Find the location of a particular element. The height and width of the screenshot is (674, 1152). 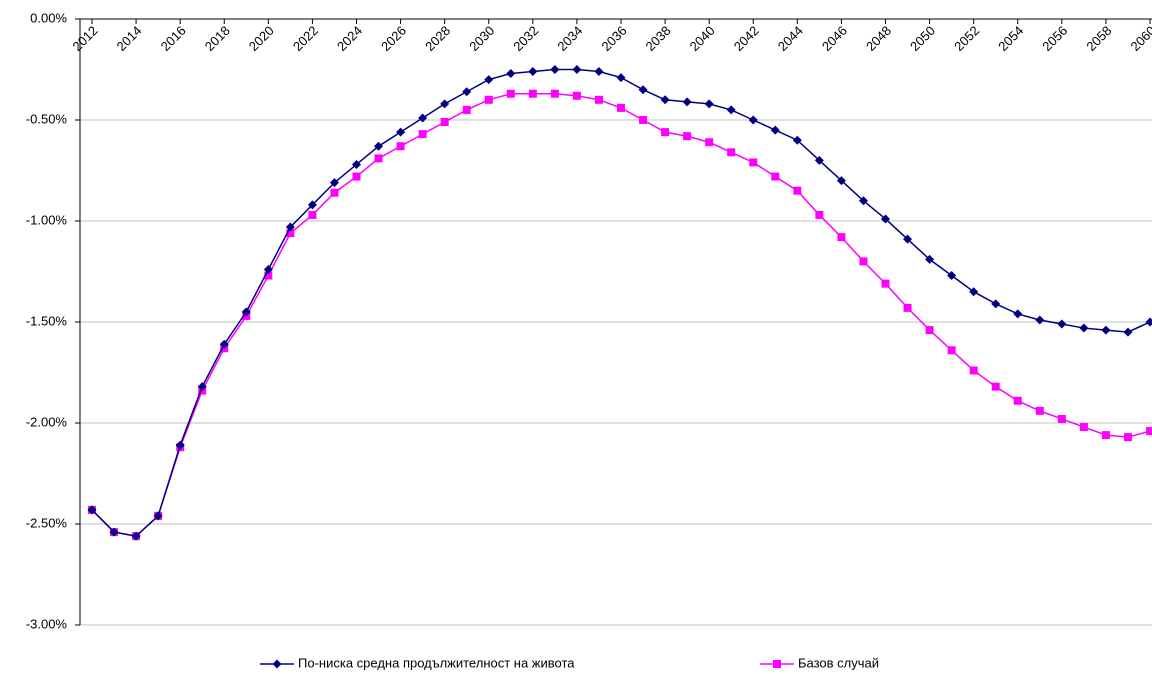

x-tick-label: 2030 is located at coordinates (481, 38).